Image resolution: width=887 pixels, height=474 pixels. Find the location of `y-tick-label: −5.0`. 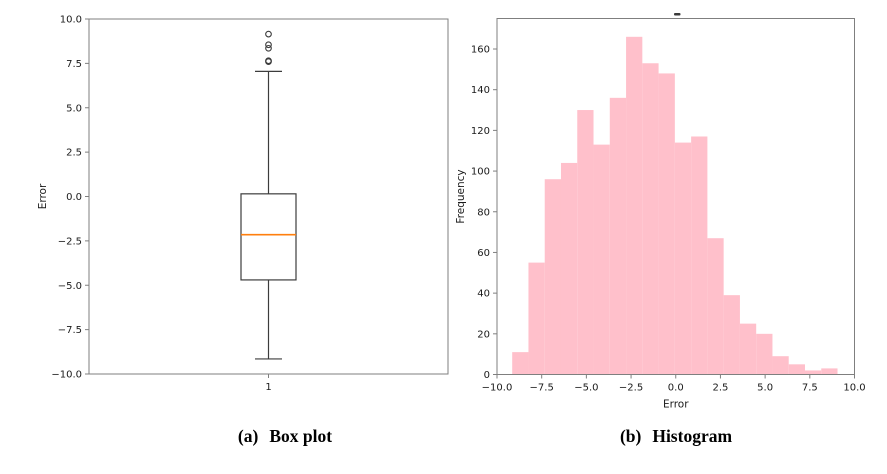

y-tick-label: −5.0 is located at coordinates (70, 286).